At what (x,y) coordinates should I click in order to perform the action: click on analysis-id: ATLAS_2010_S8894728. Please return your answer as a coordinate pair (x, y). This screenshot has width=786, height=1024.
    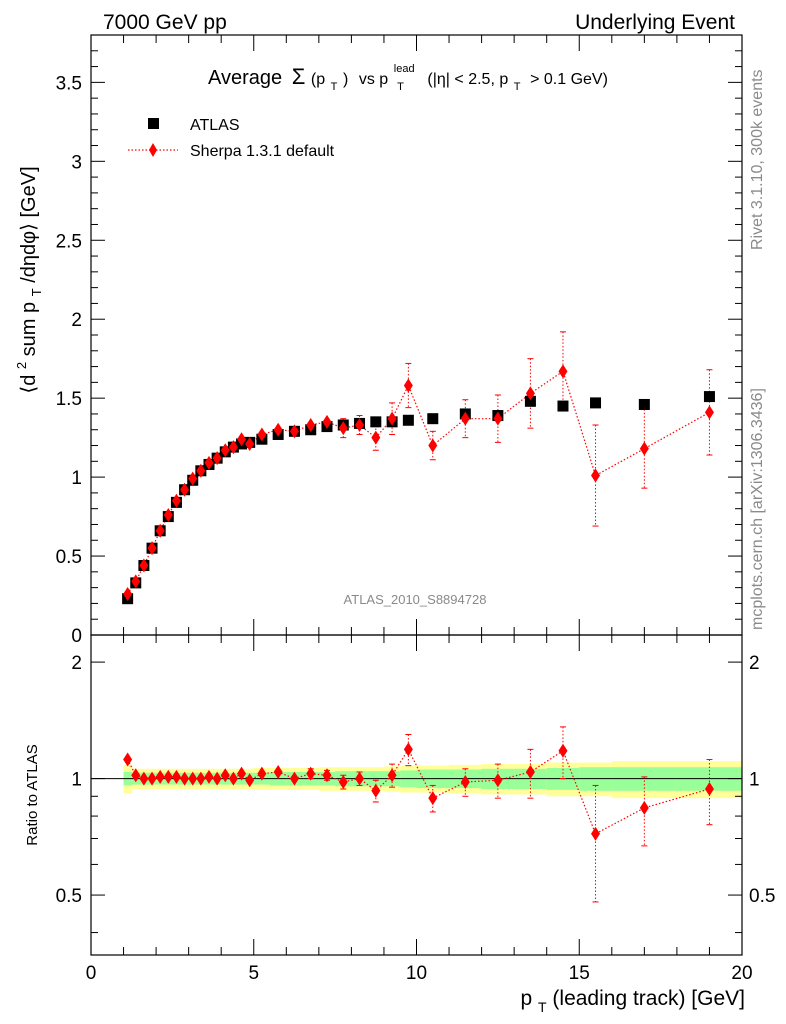
    Looking at the image, I should click on (415, 599).